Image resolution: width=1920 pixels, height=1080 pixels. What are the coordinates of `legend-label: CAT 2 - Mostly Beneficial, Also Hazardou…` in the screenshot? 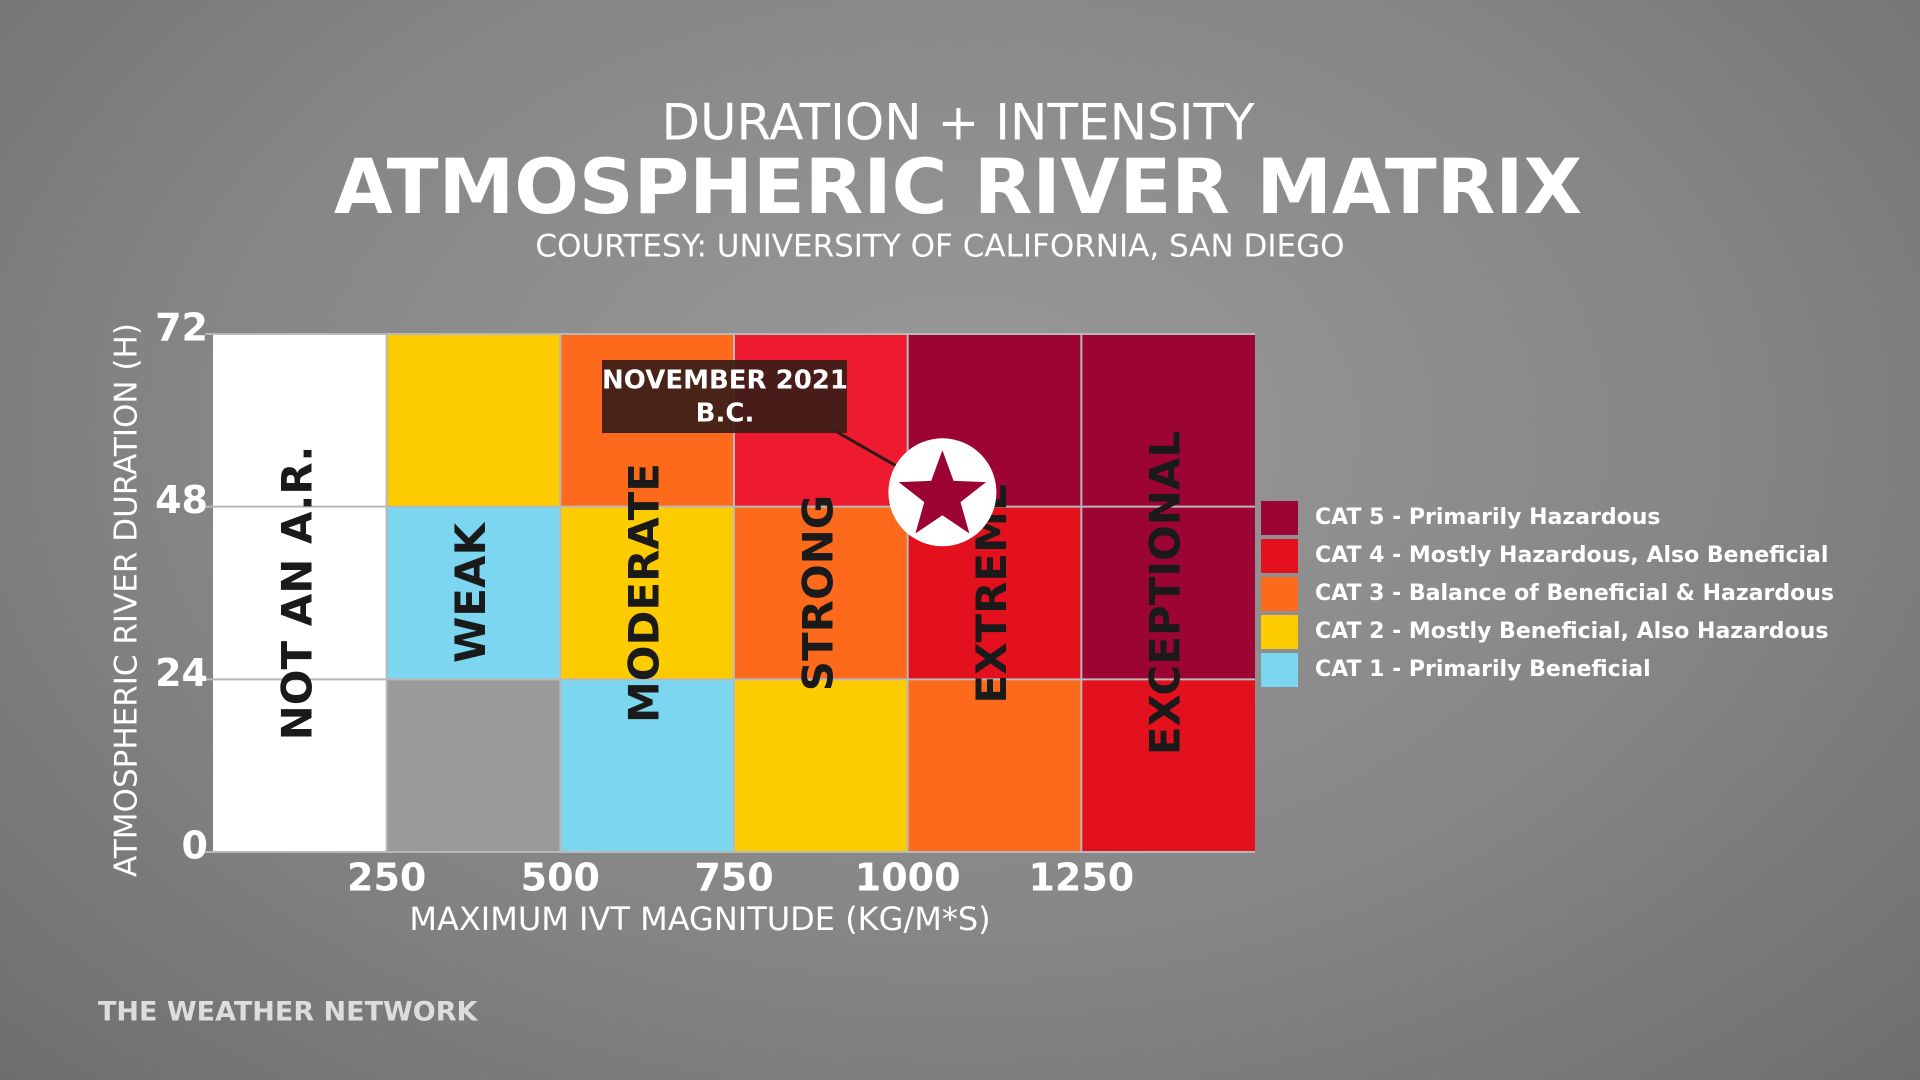 It's located at (1571, 631).